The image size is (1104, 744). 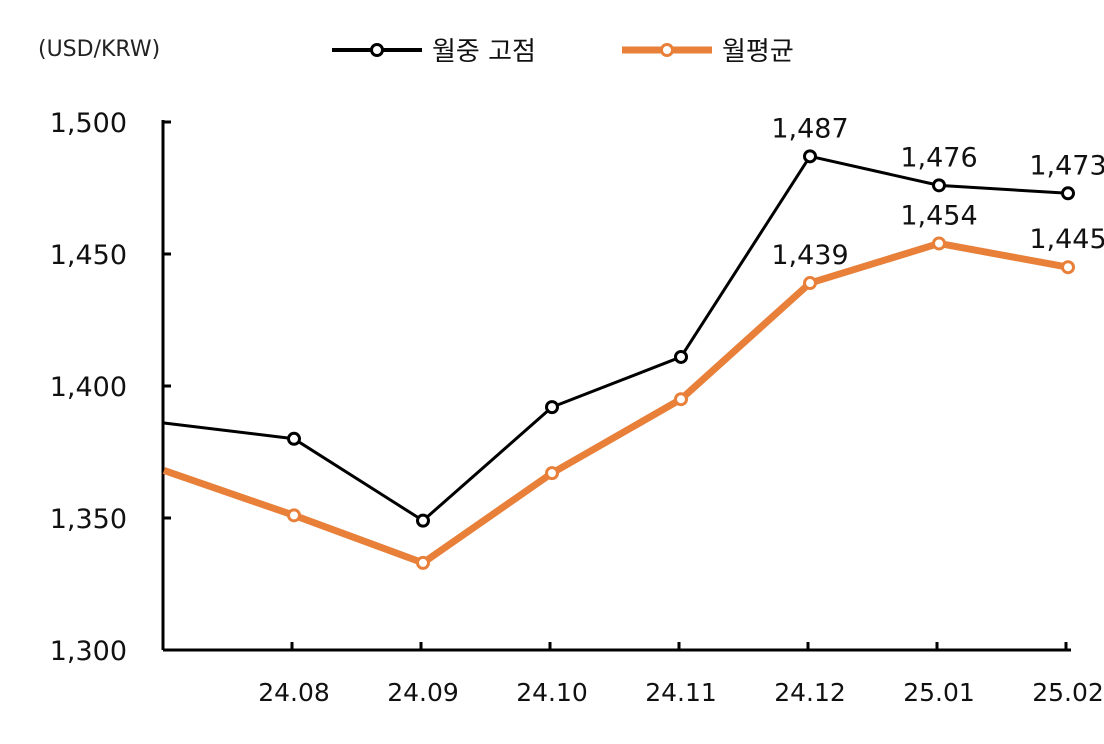 I want to click on y-tick-label: 1,500, so click(x=88, y=123).